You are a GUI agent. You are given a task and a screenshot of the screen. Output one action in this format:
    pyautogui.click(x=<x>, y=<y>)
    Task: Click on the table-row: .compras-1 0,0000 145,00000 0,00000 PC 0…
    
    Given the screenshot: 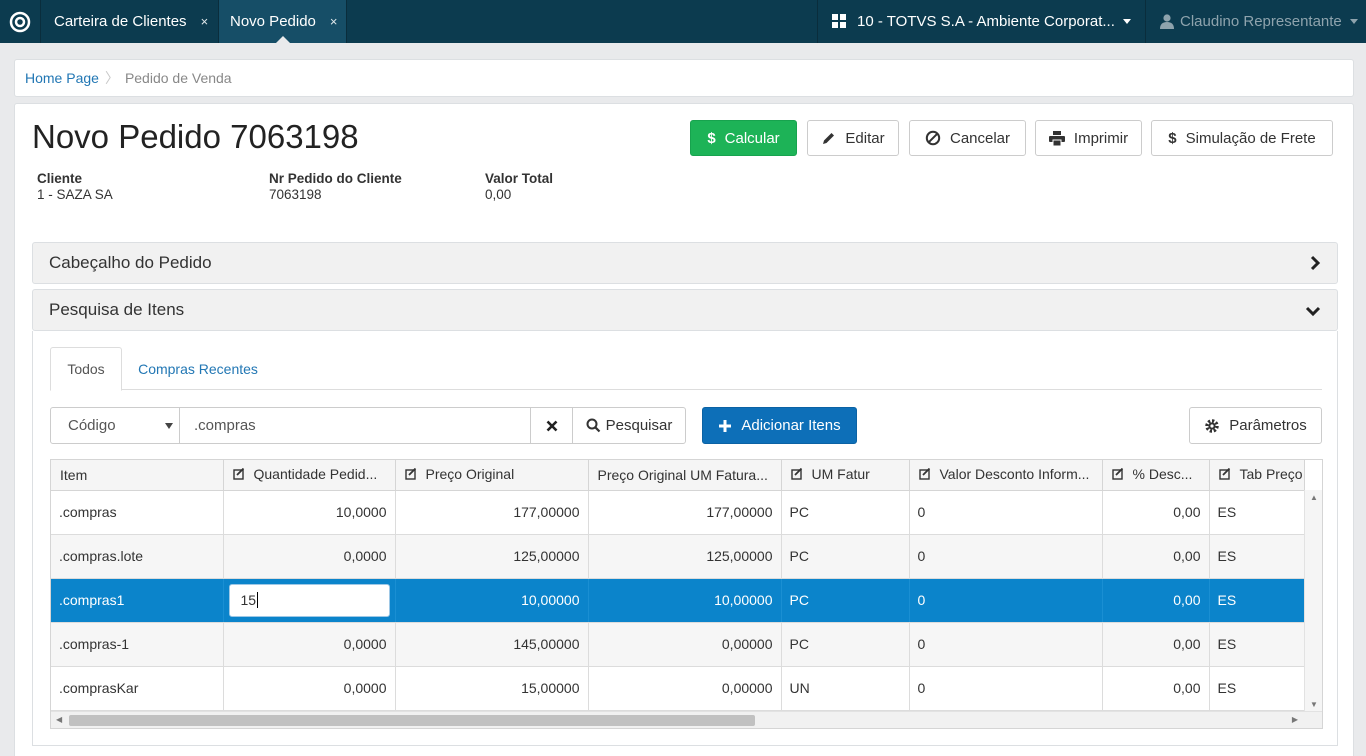 What is the action you would take?
    pyautogui.click(x=678, y=644)
    